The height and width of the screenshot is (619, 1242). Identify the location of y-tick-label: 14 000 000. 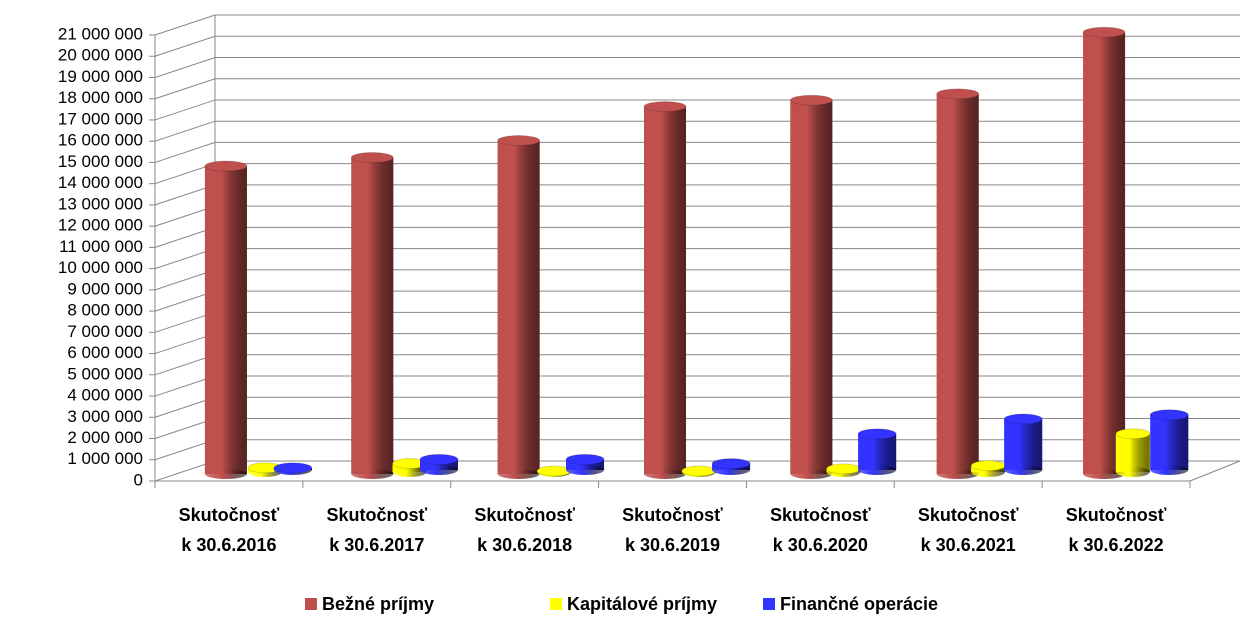
(100, 182).